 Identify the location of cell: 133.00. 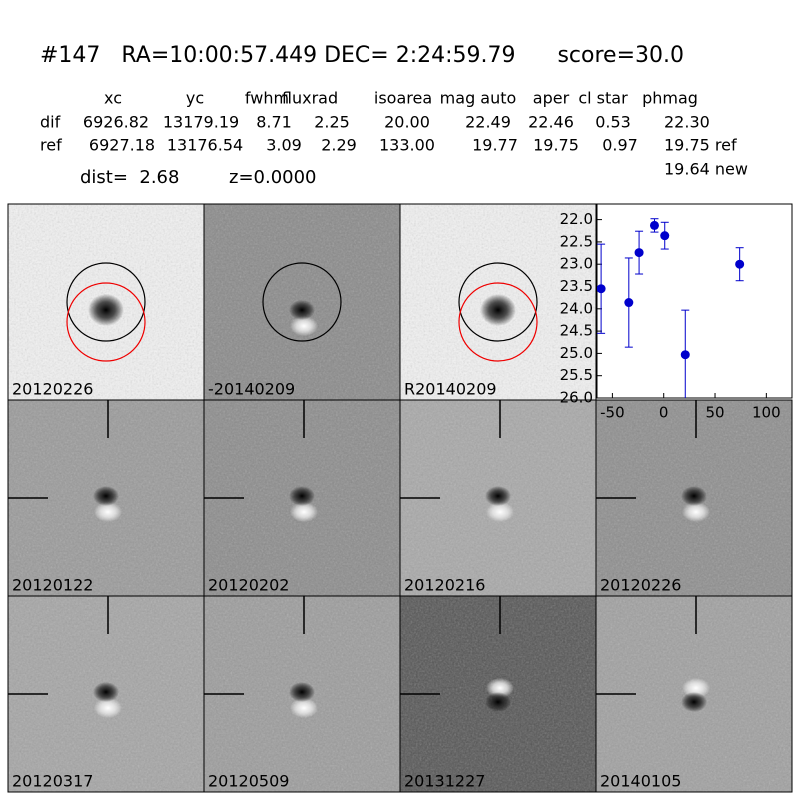
(407, 145).